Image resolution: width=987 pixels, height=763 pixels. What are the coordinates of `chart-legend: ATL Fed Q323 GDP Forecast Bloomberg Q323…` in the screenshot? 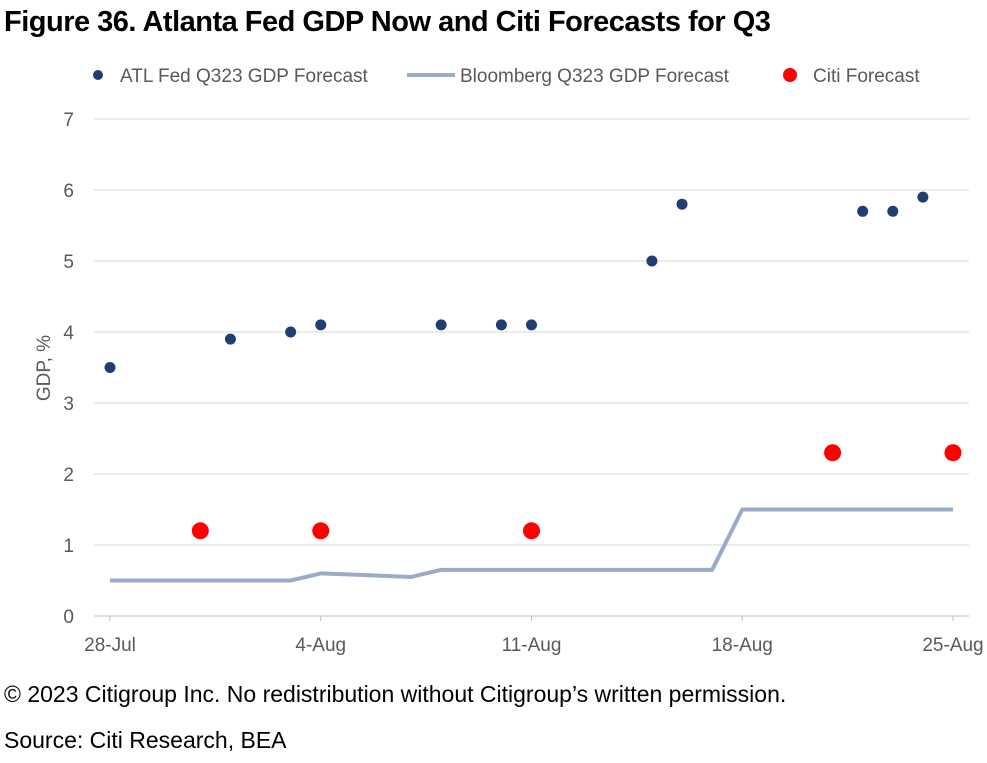 It's located at (506, 76).